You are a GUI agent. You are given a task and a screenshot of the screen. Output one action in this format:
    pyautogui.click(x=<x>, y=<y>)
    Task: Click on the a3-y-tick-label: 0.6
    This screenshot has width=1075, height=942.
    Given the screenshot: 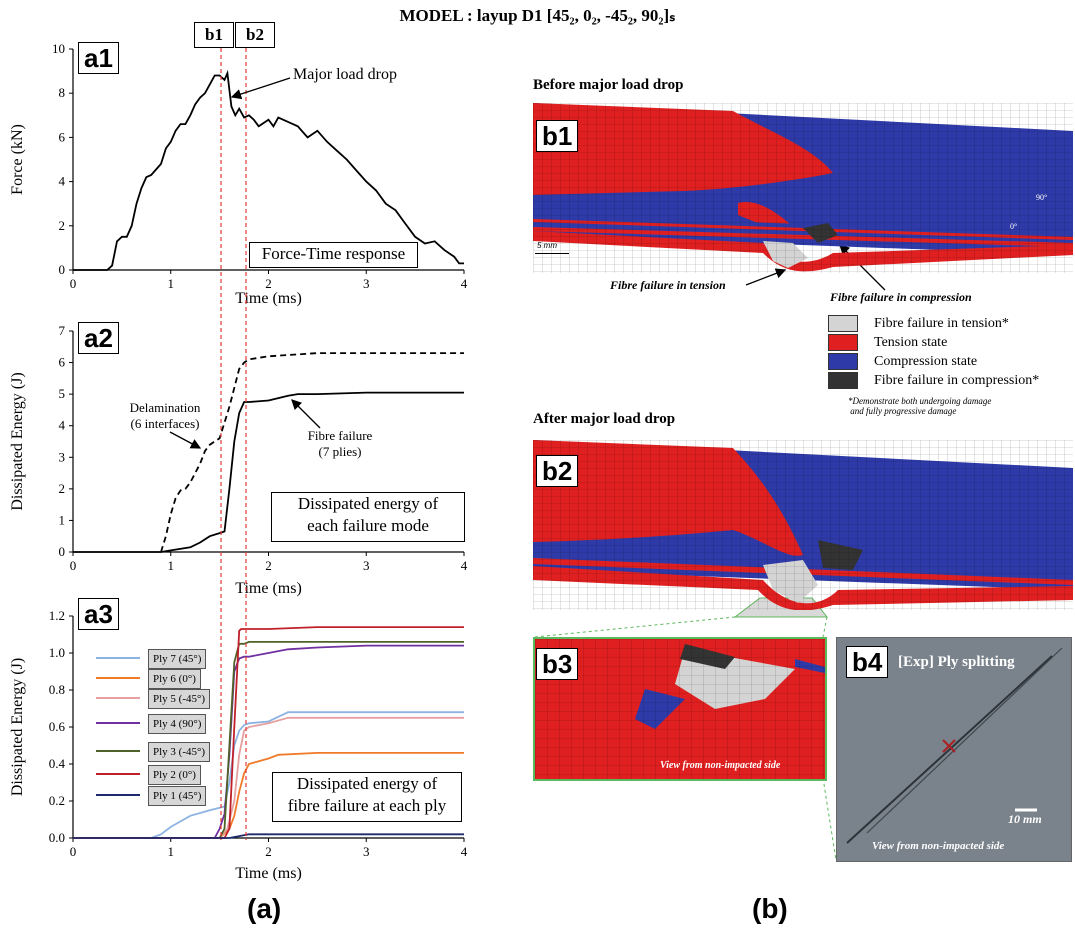 What is the action you would take?
    pyautogui.click(x=57, y=726)
    